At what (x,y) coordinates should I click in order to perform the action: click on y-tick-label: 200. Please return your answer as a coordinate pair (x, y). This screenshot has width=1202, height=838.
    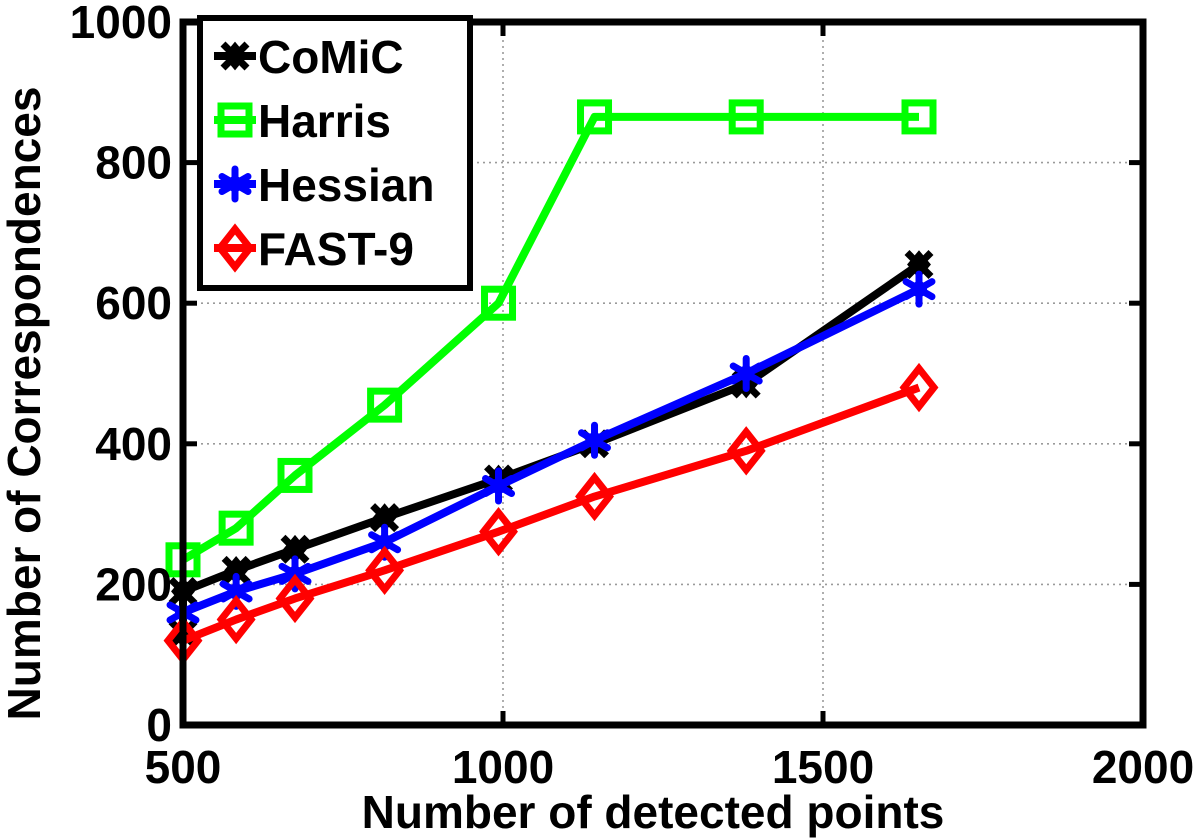
    Looking at the image, I should click on (133, 584).